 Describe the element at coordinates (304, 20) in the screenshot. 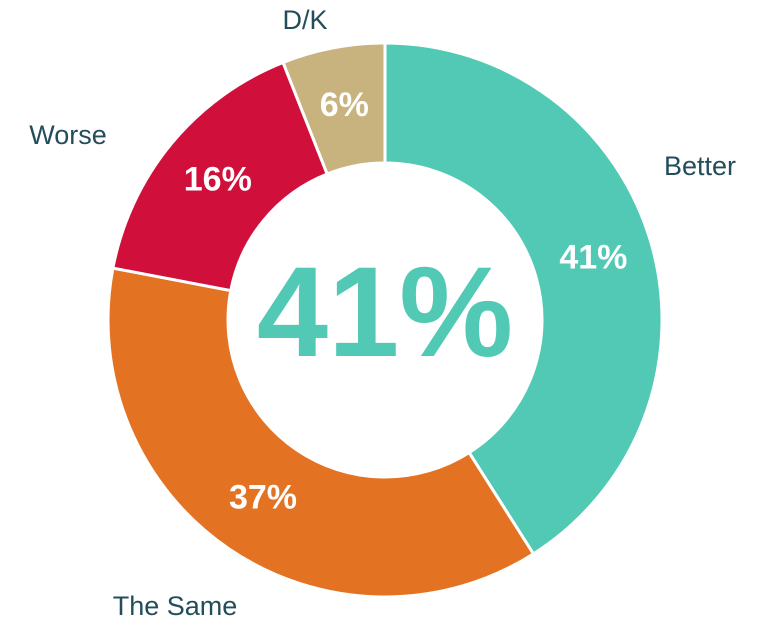

I see `category-label: D/K` at that location.